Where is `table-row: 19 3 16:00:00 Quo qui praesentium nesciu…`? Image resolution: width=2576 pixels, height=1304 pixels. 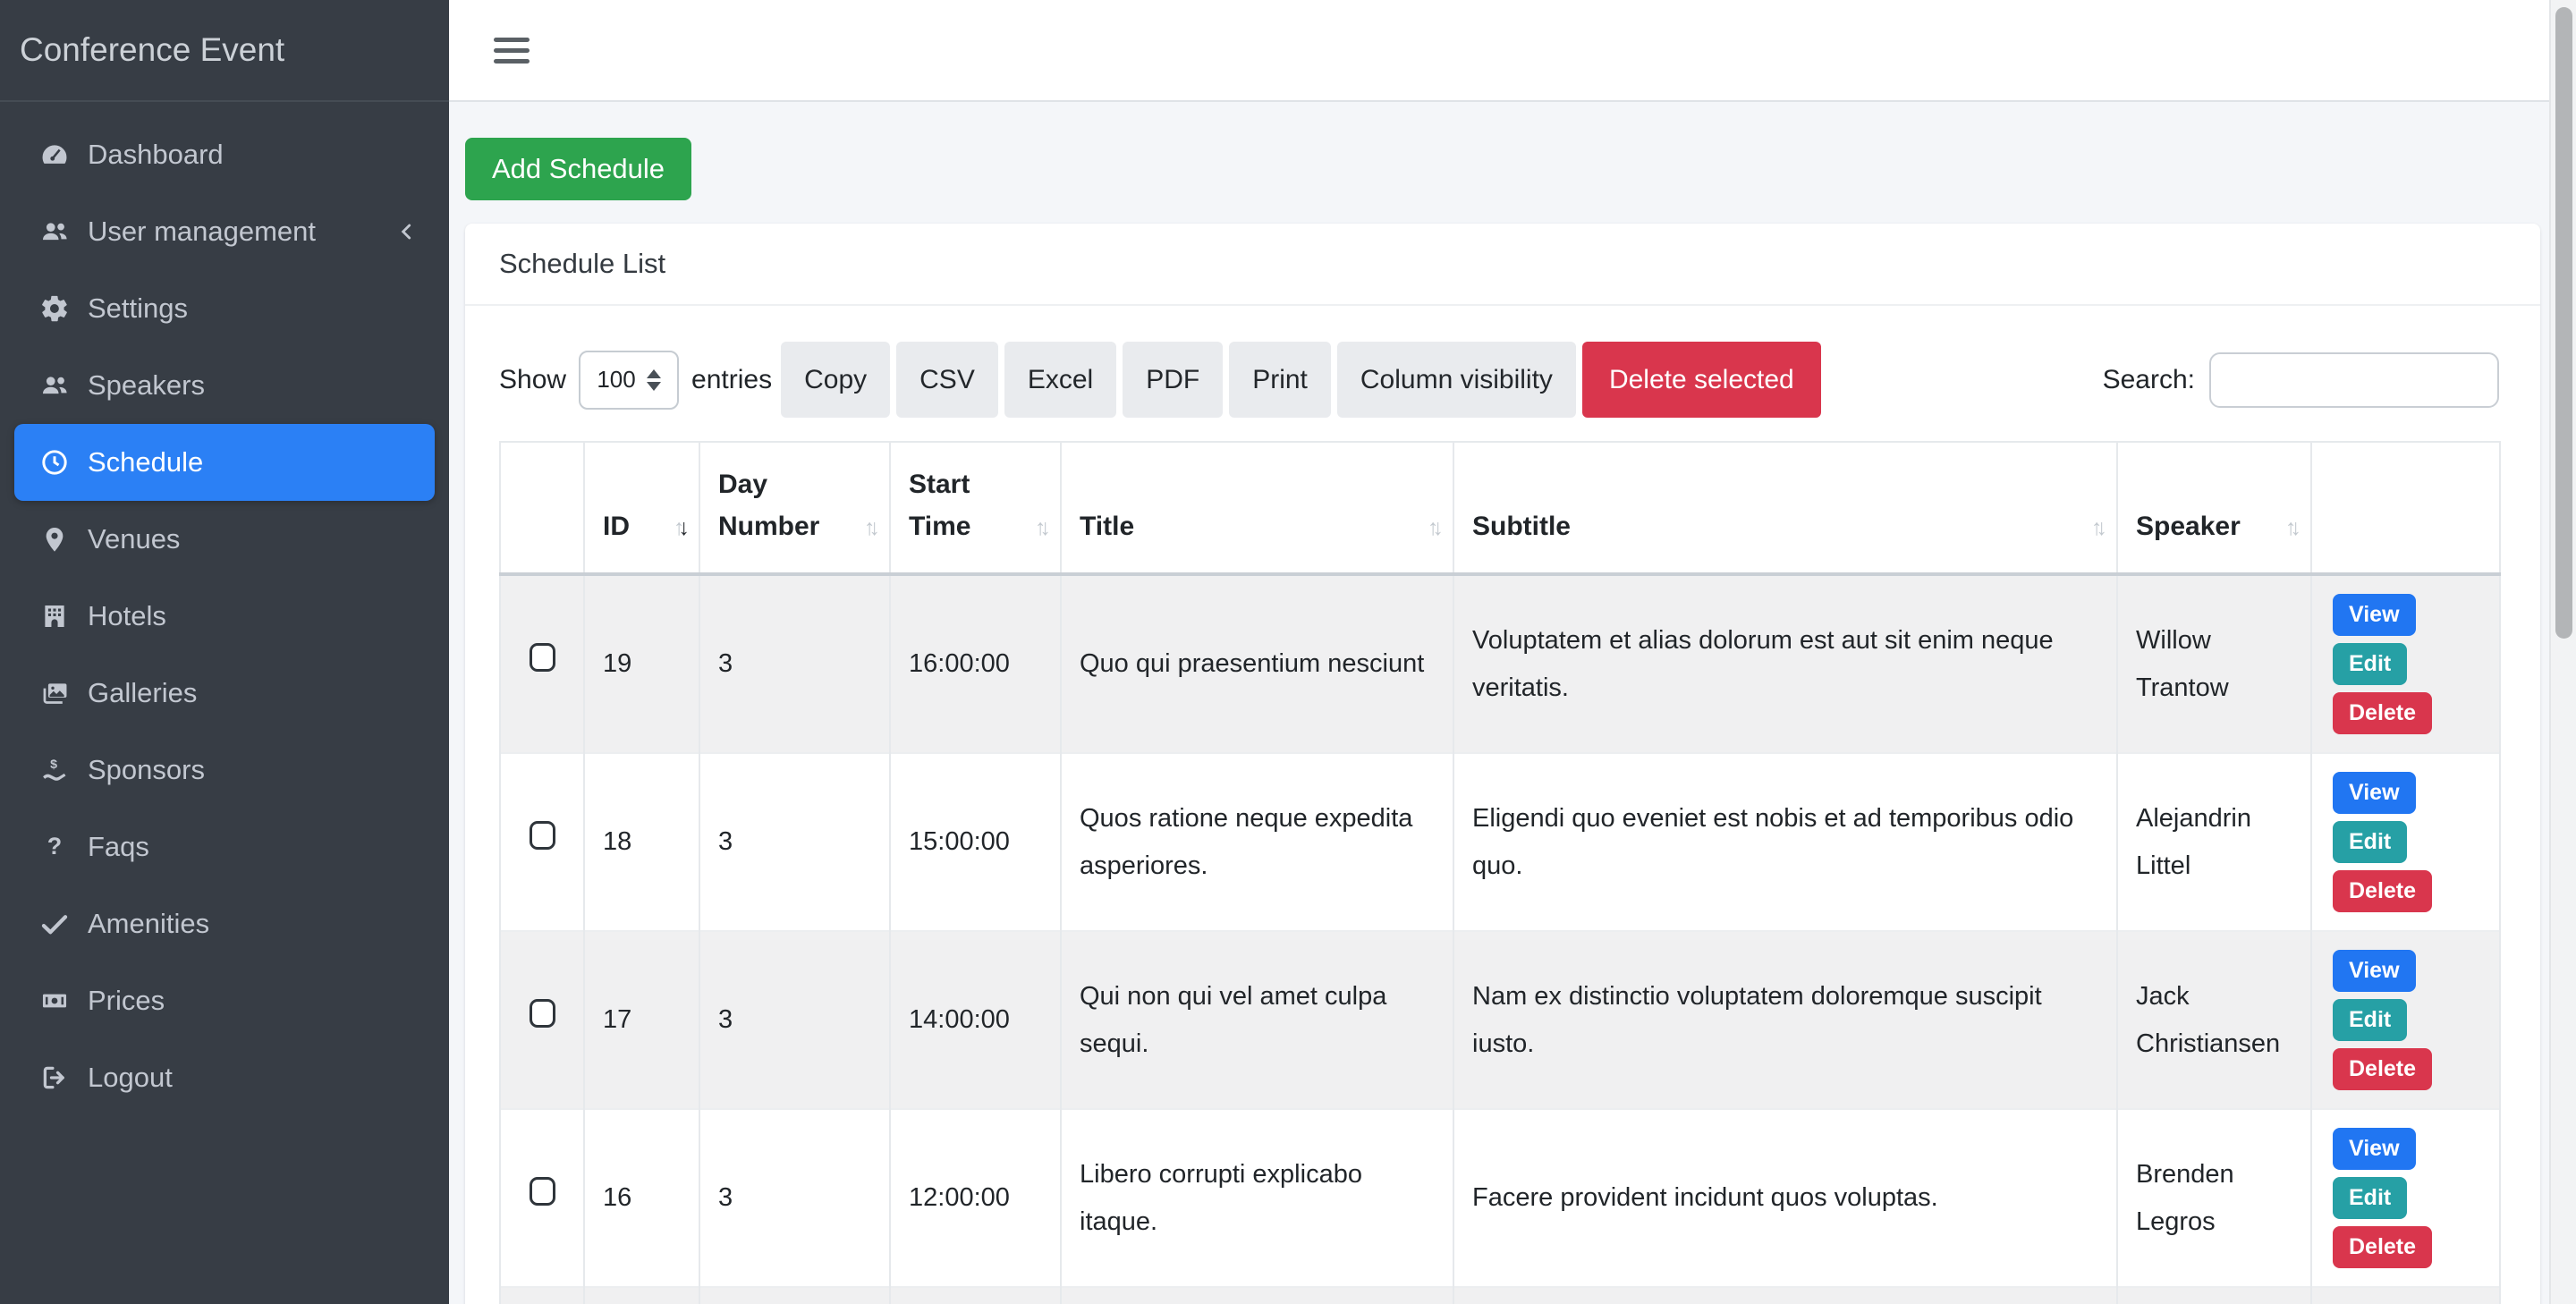
table-row: 19 3 16:00:00 Quo qui praesentium nesciu… is located at coordinates (1500, 663).